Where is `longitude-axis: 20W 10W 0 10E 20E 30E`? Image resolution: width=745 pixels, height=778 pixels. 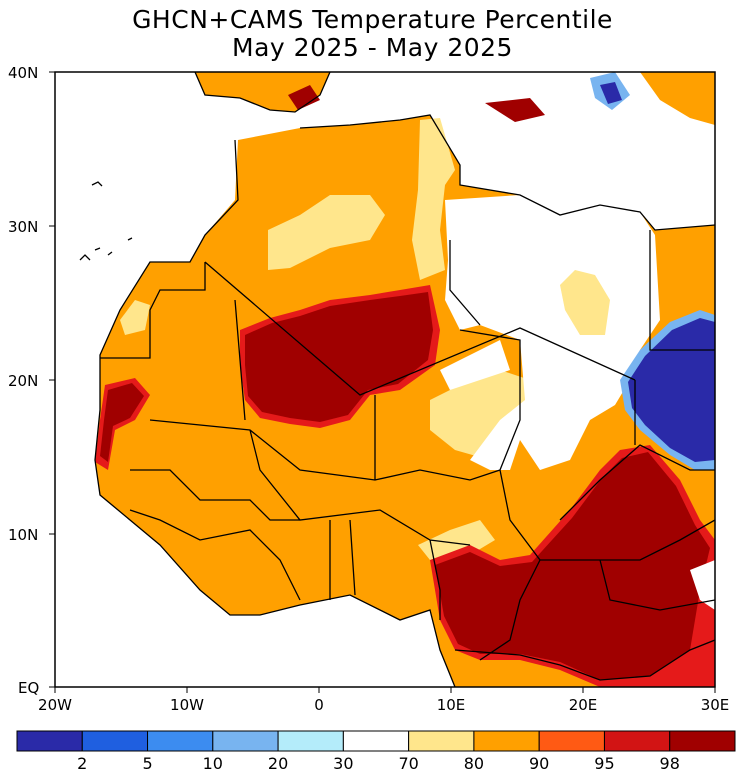
longitude-axis: 20W 10W 0 10E 20E 30E is located at coordinates (383, 700).